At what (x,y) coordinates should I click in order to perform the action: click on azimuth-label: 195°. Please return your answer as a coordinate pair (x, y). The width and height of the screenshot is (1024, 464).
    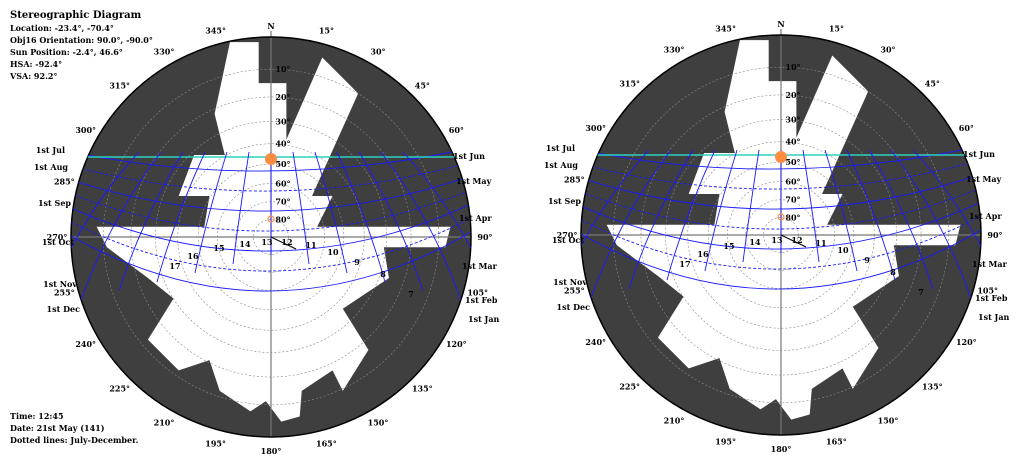
    Looking at the image, I should click on (725, 442).